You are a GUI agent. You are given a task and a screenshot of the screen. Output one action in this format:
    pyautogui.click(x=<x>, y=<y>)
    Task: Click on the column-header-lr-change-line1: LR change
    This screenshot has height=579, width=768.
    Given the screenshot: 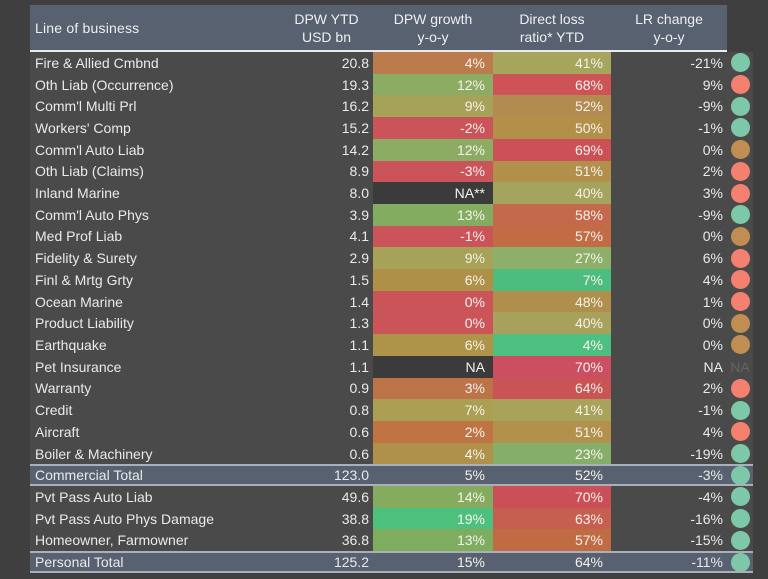 What is the action you would take?
    pyautogui.click(x=669, y=18)
    